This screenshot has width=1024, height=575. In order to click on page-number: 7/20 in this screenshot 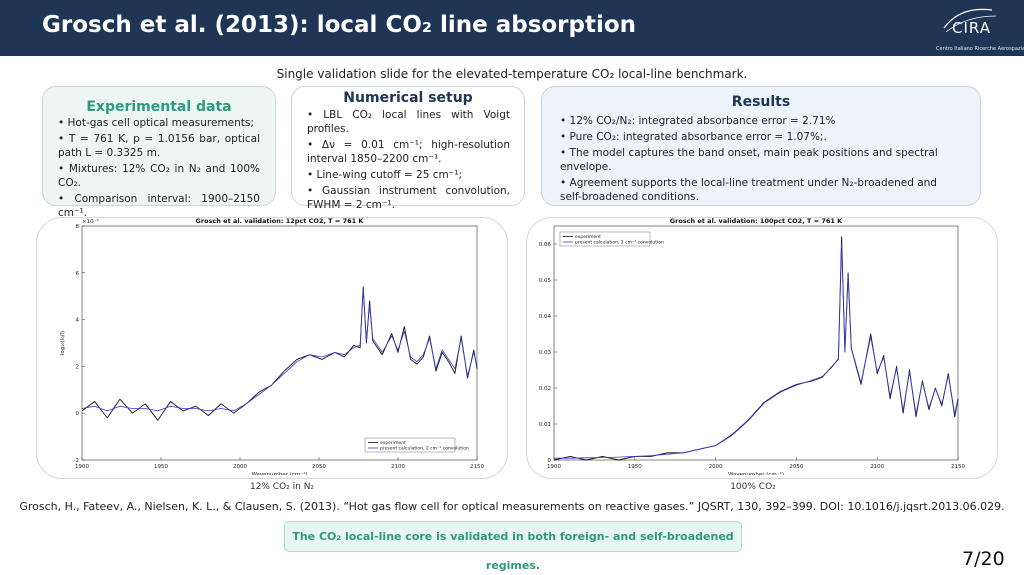, I will do `click(983, 559)`.